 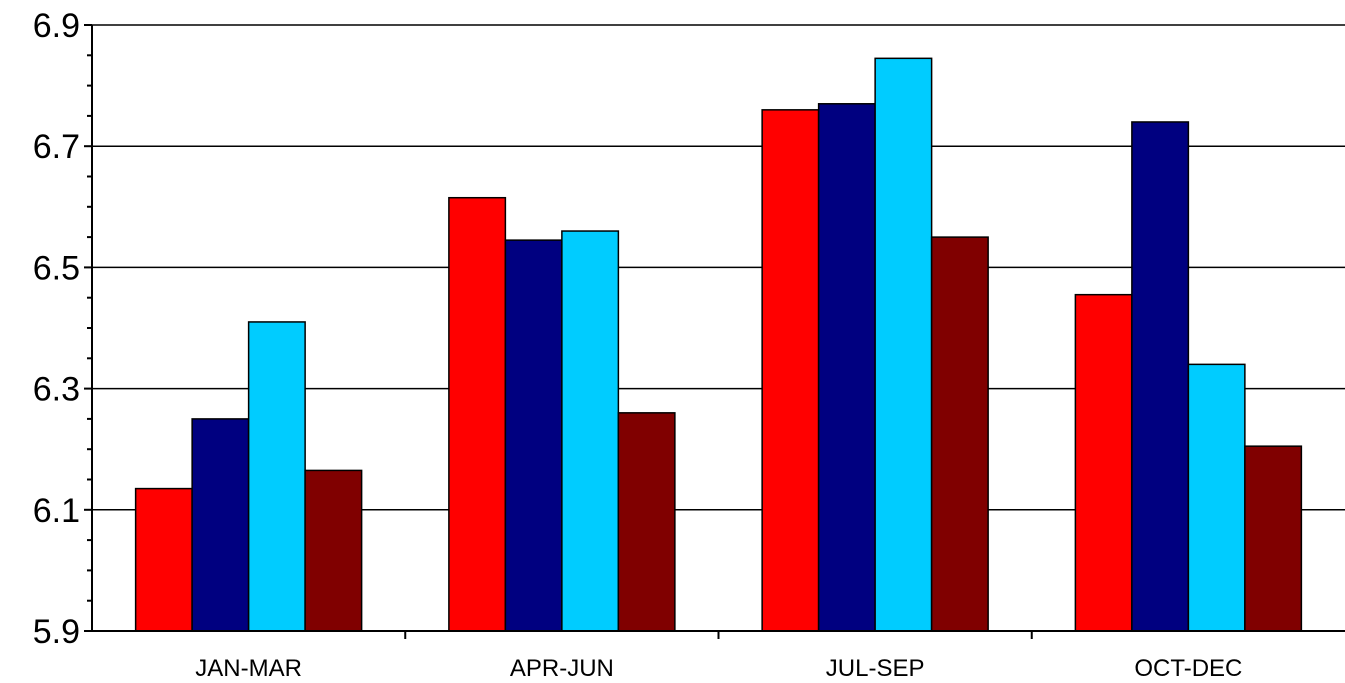 What do you see at coordinates (56, 390) in the screenshot?
I see `y-tick-label: 6.3` at bounding box center [56, 390].